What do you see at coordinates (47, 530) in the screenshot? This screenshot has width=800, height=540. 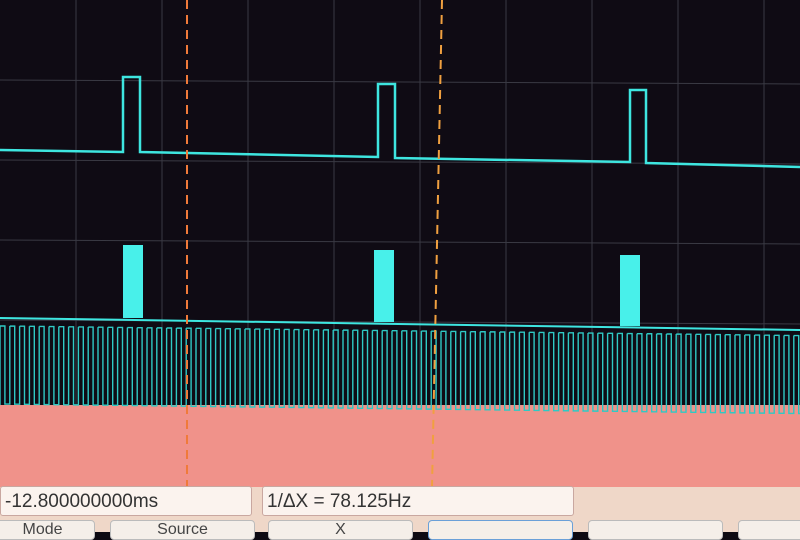 I see `mode-button: Mode` at bounding box center [47, 530].